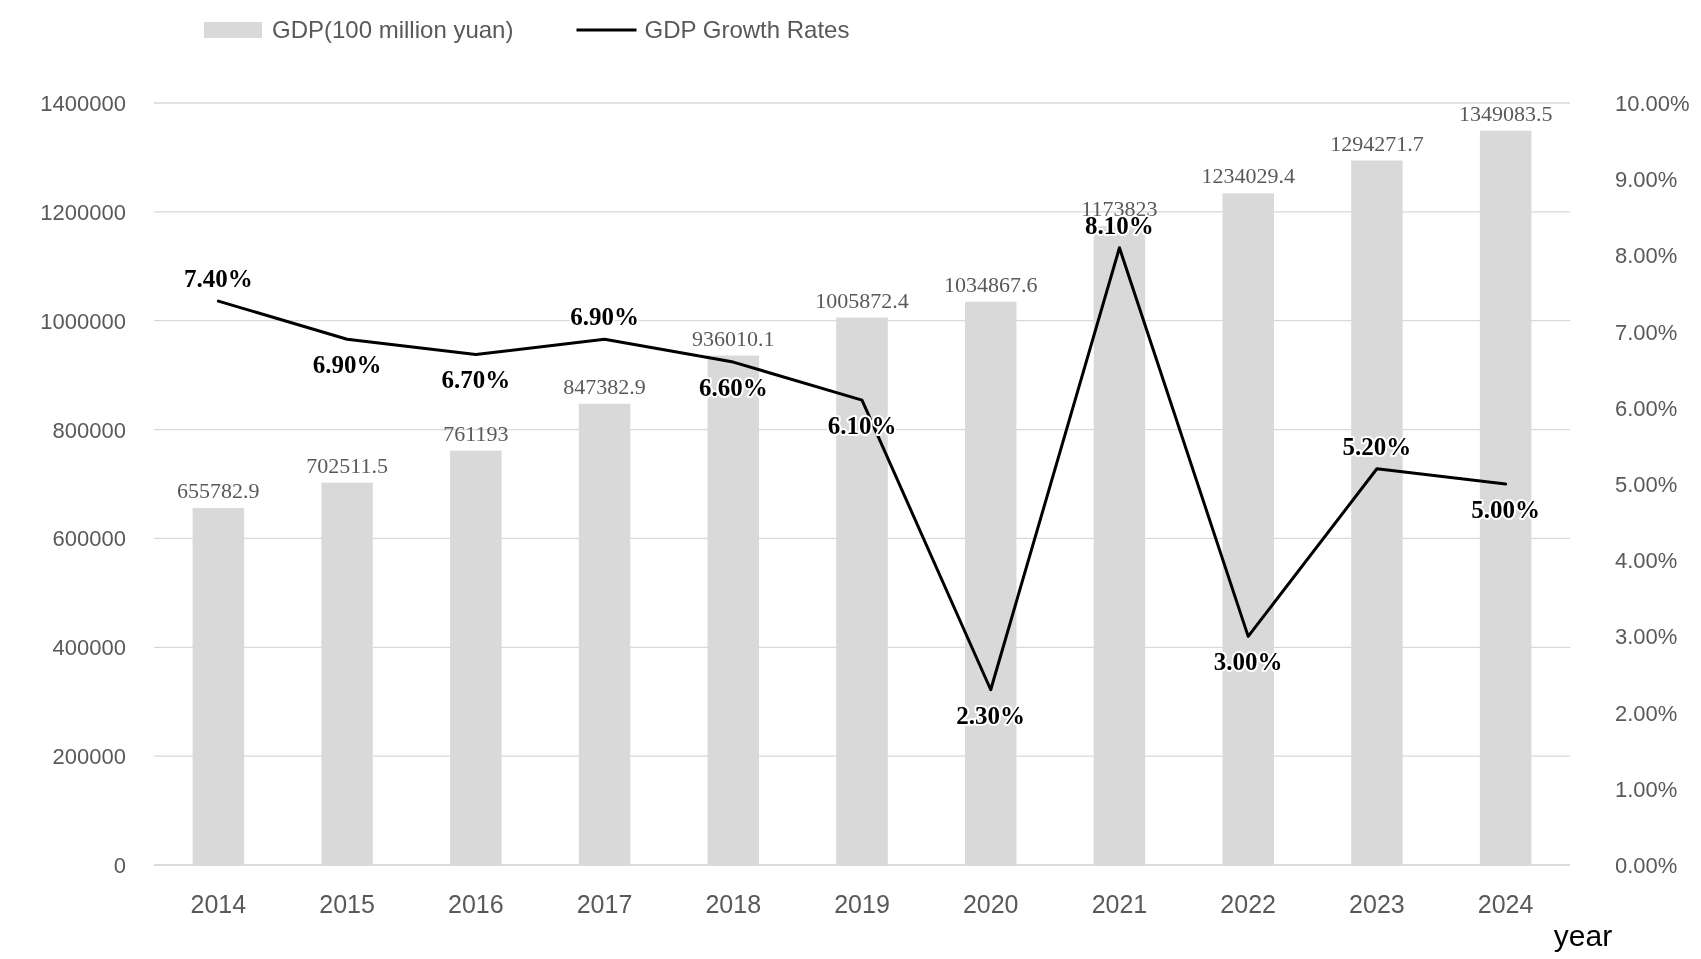  Describe the element at coordinates (1583, 935) in the screenshot. I see `x-axis-title: year` at that location.